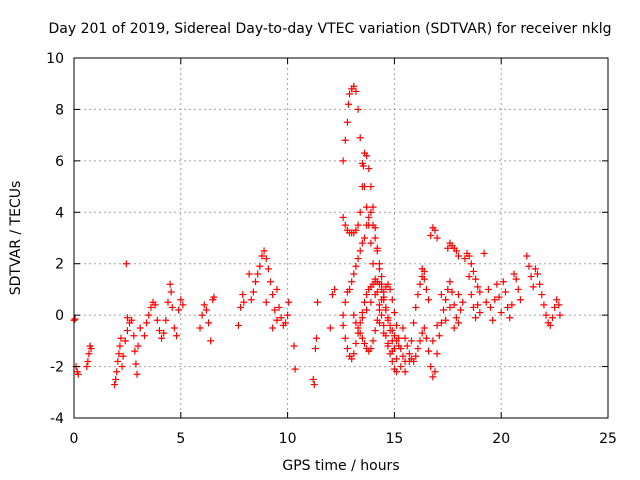 This screenshot has height=480, width=640. What do you see at coordinates (74, 439) in the screenshot?
I see `x-tick-label: 0` at bounding box center [74, 439].